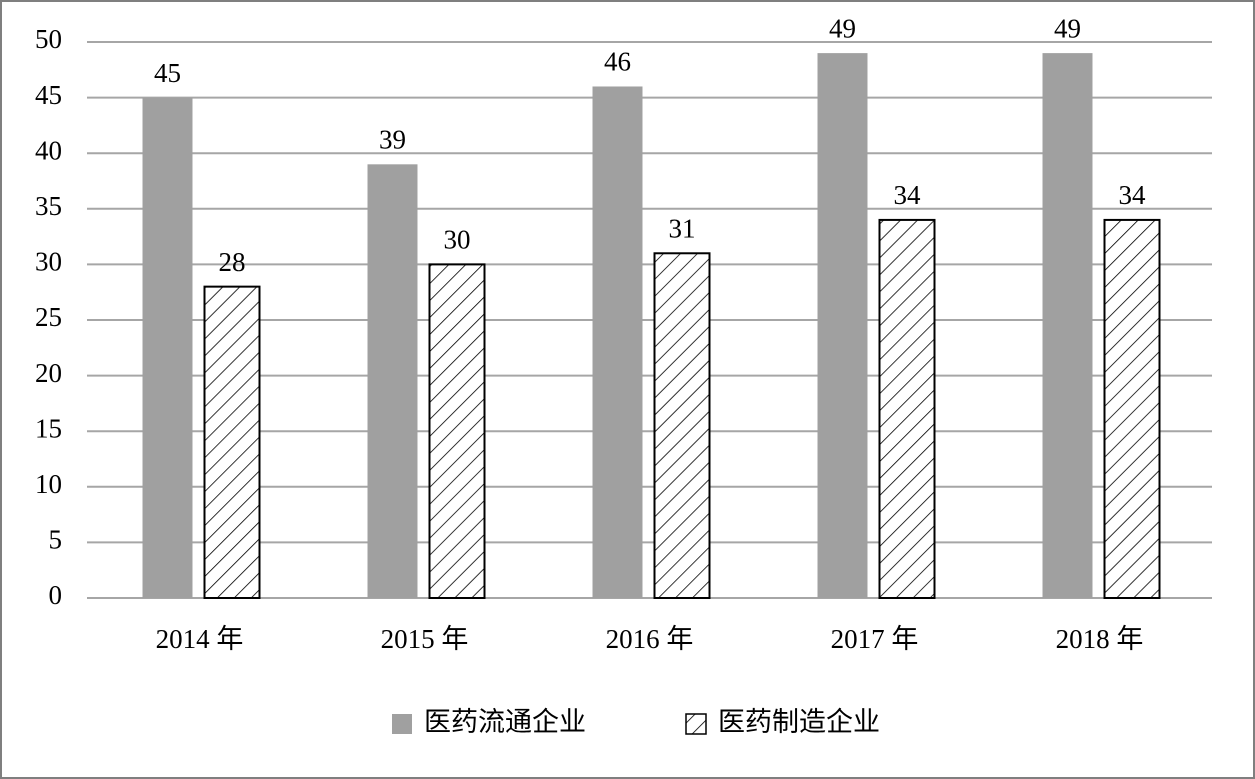 The image size is (1255, 779). Describe the element at coordinates (650, 639) in the screenshot. I see `x-tick-label: 2016 年` at that location.